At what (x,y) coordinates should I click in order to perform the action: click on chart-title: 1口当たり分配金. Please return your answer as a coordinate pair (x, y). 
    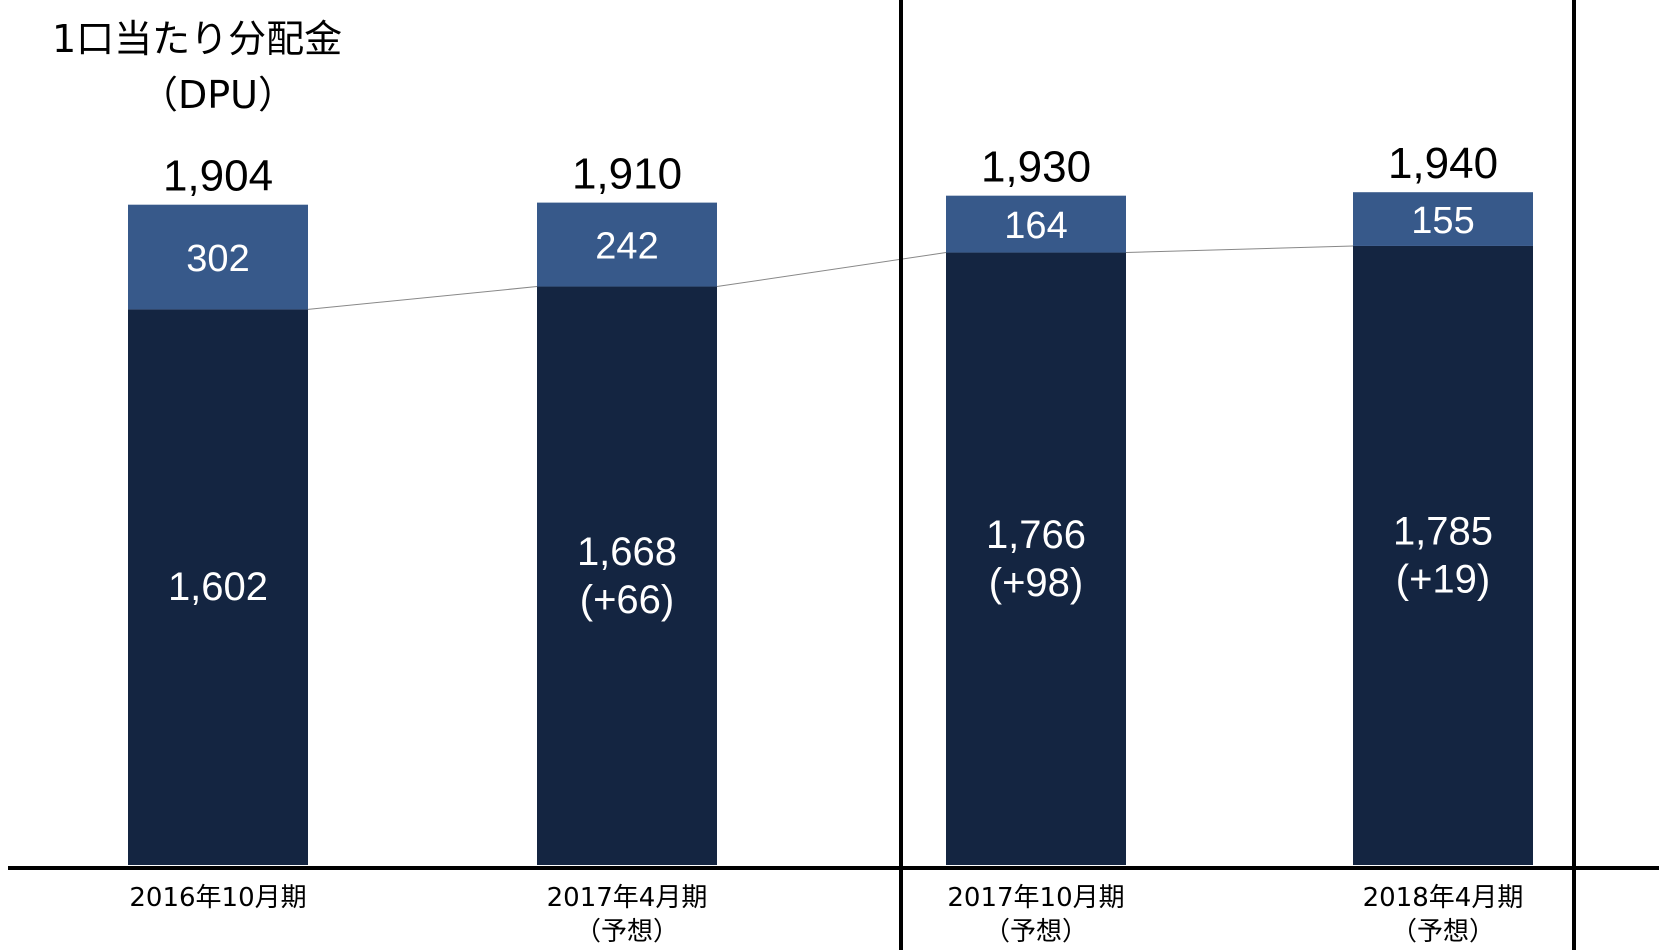
    Looking at the image, I should click on (197, 39).